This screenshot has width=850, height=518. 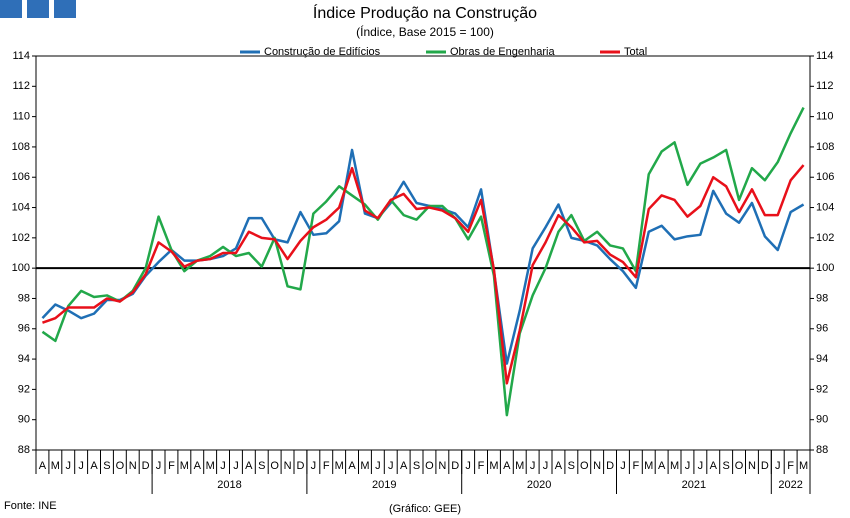 What do you see at coordinates (502, 52) in the screenshot?
I see `legend-label: Obras de Engenharia` at bounding box center [502, 52].